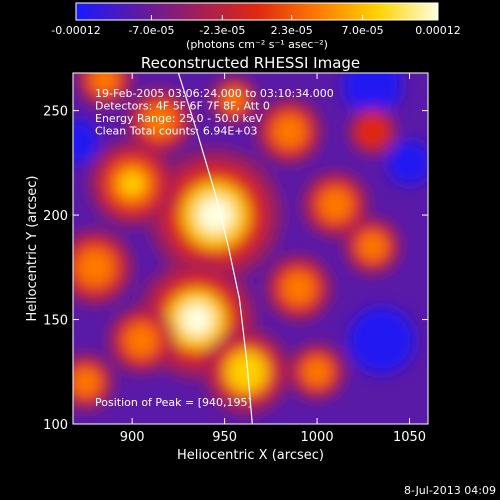 Image resolution: width=500 pixels, height=500 pixels. What do you see at coordinates (55, 425) in the screenshot?
I see `y-tick-label: 100` at bounding box center [55, 425].